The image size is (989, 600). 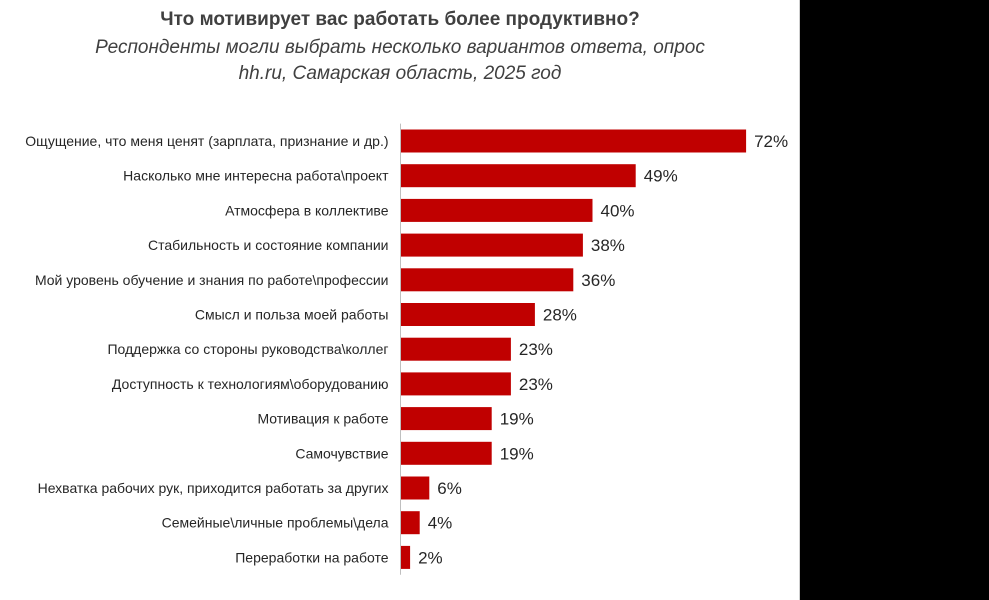 What do you see at coordinates (341, 453) in the screenshot?
I see `category-label: Самочувствие` at bounding box center [341, 453].